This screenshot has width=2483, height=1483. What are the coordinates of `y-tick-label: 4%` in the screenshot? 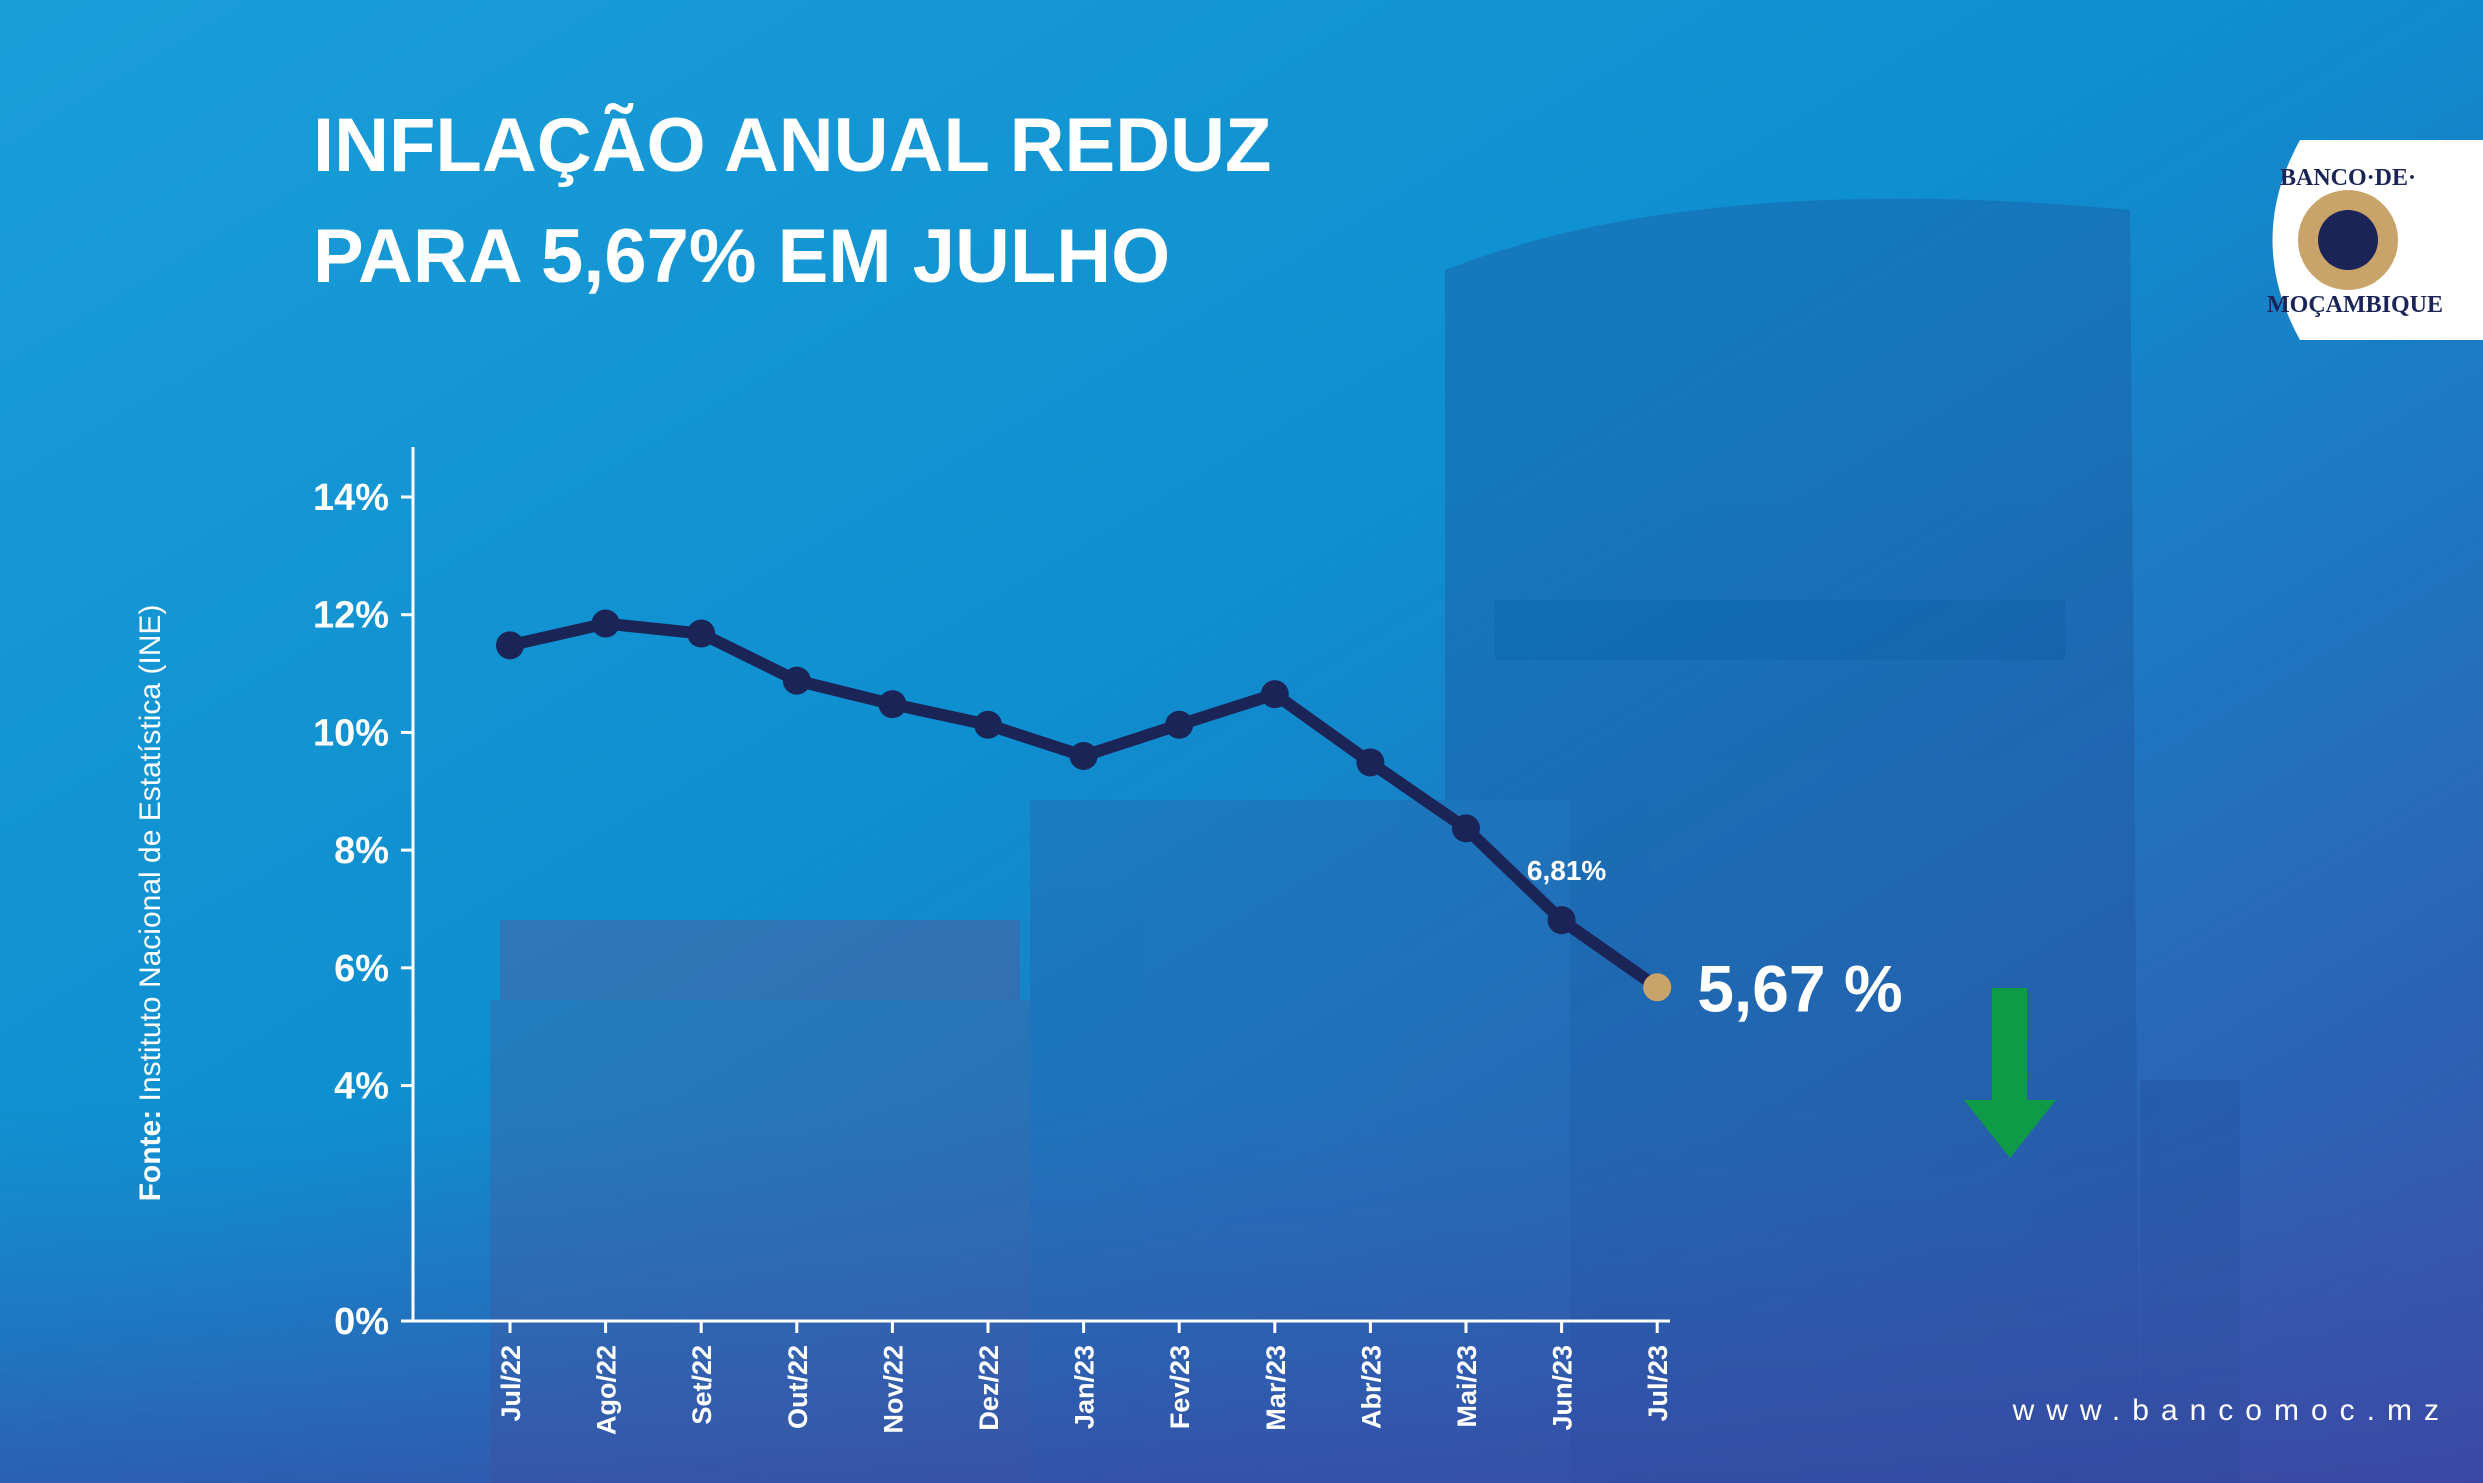 It's located at (361, 1087).